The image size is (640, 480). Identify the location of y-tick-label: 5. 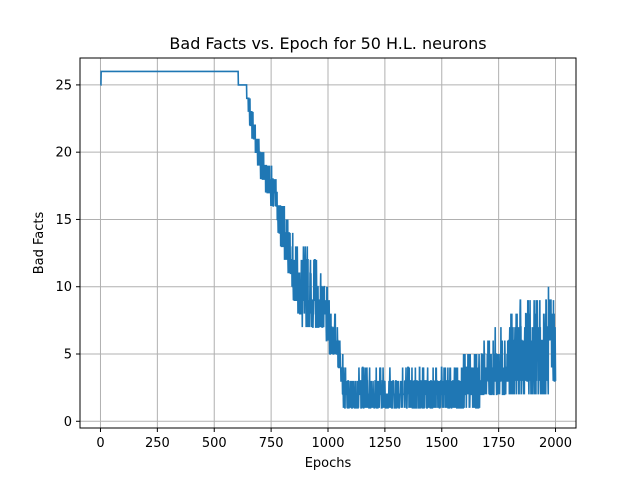
(68, 355).